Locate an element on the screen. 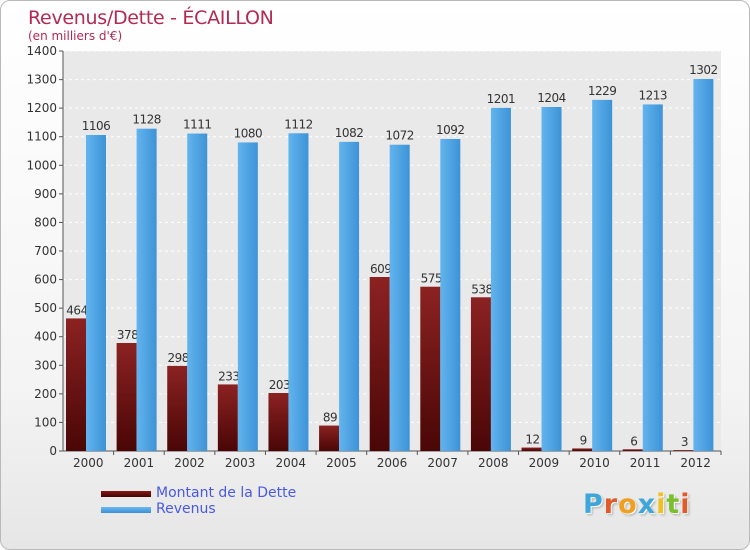 The width and height of the screenshot is (750, 550). logo-letter: x is located at coordinates (647, 504).